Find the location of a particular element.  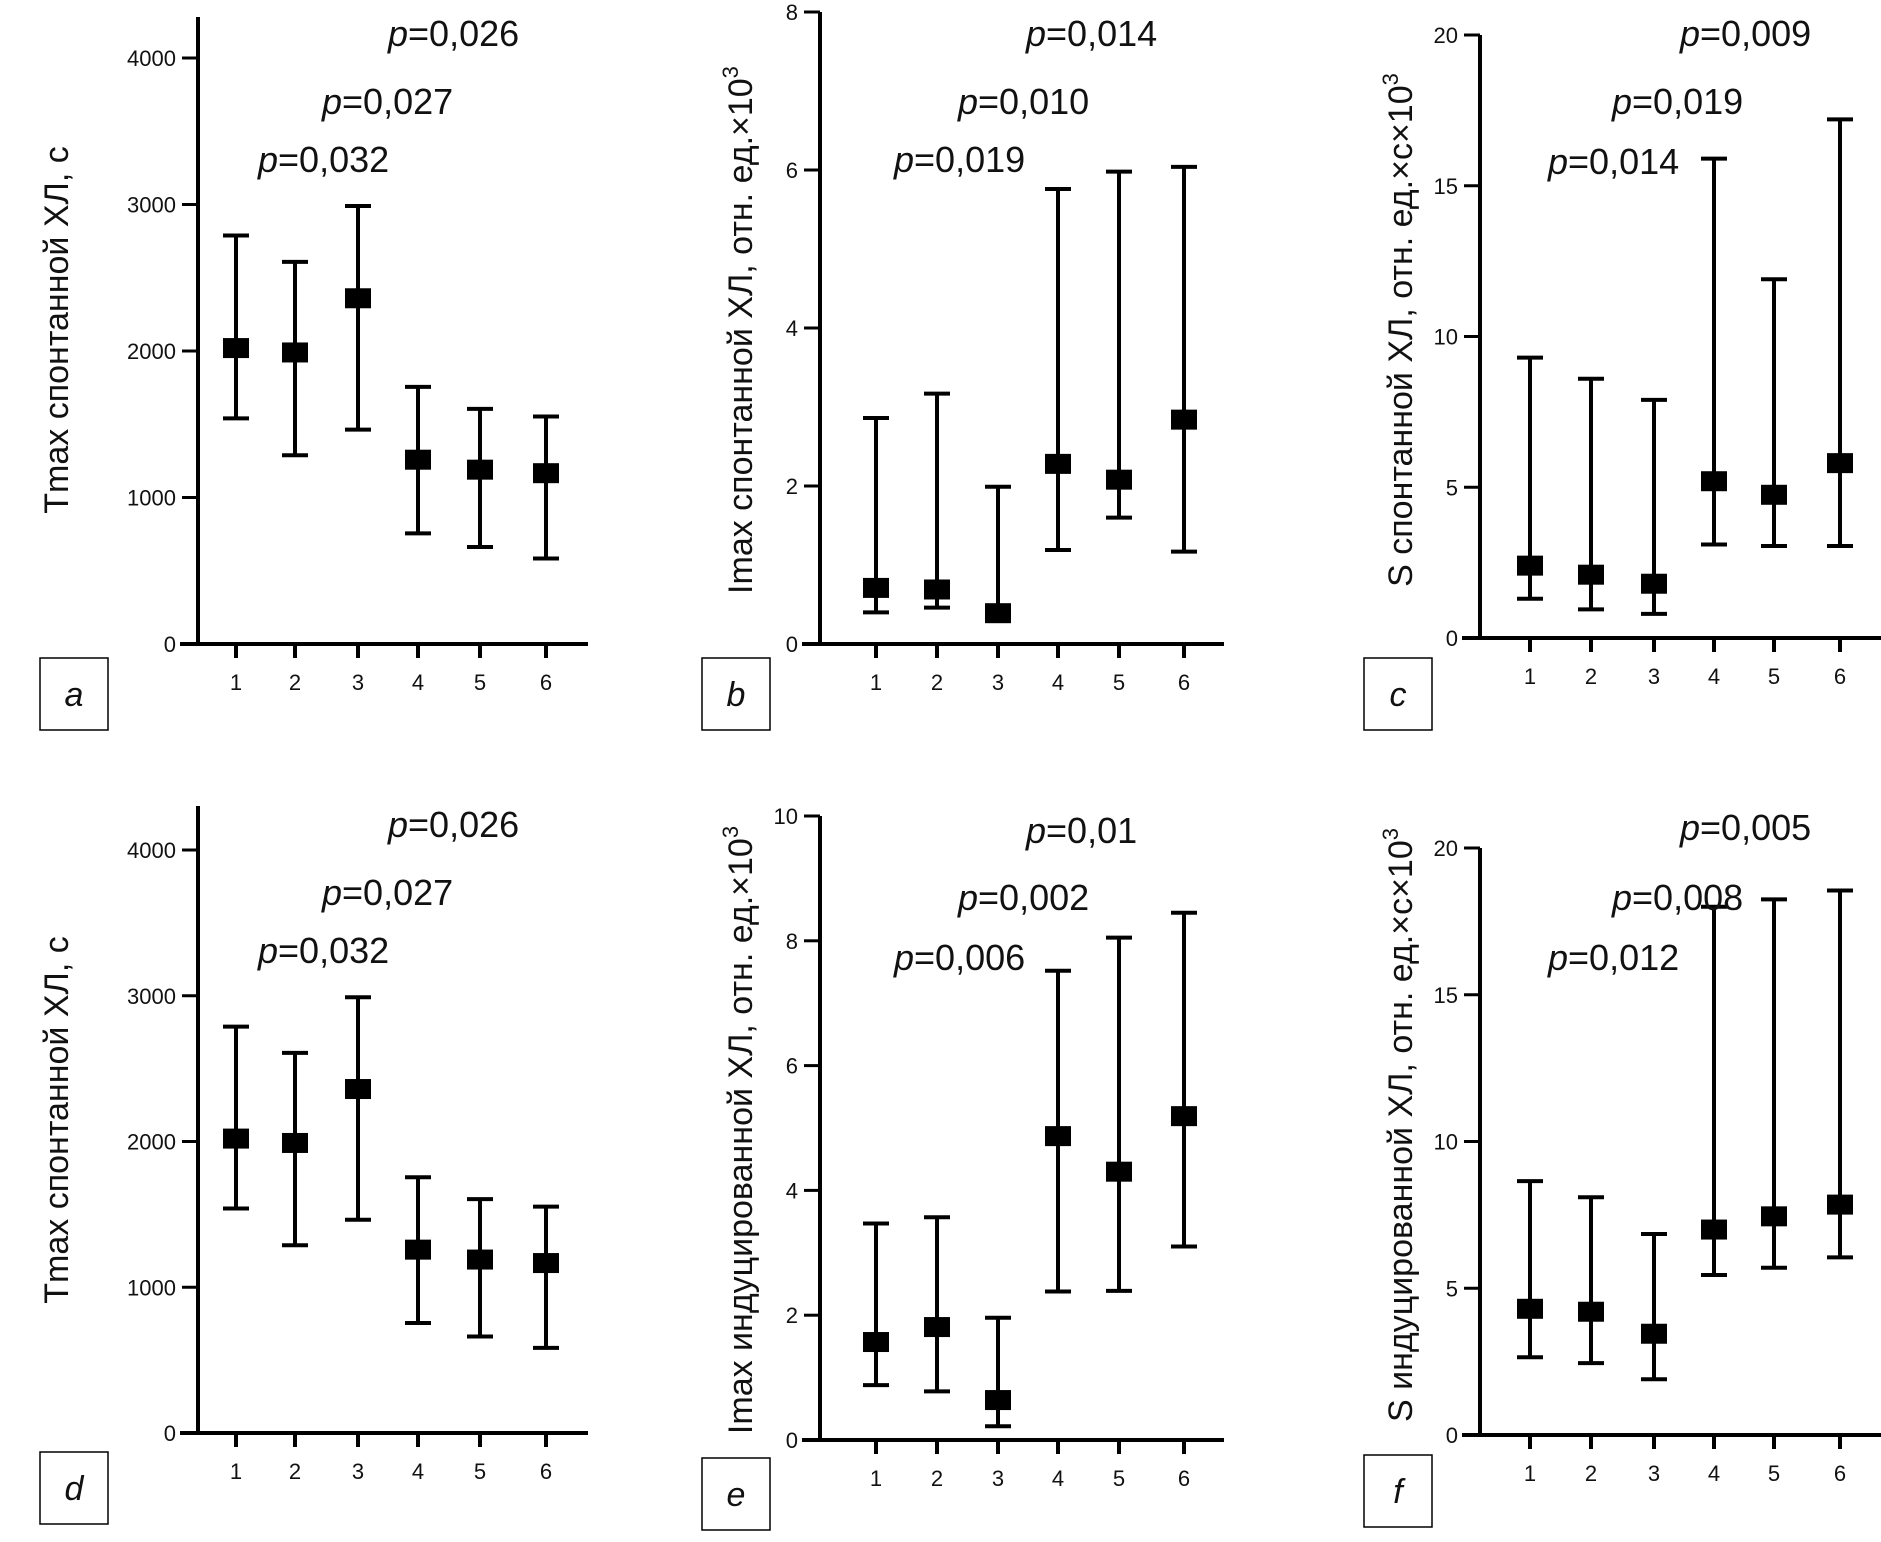

panel-label: c is located at coordinates (1398, 695).